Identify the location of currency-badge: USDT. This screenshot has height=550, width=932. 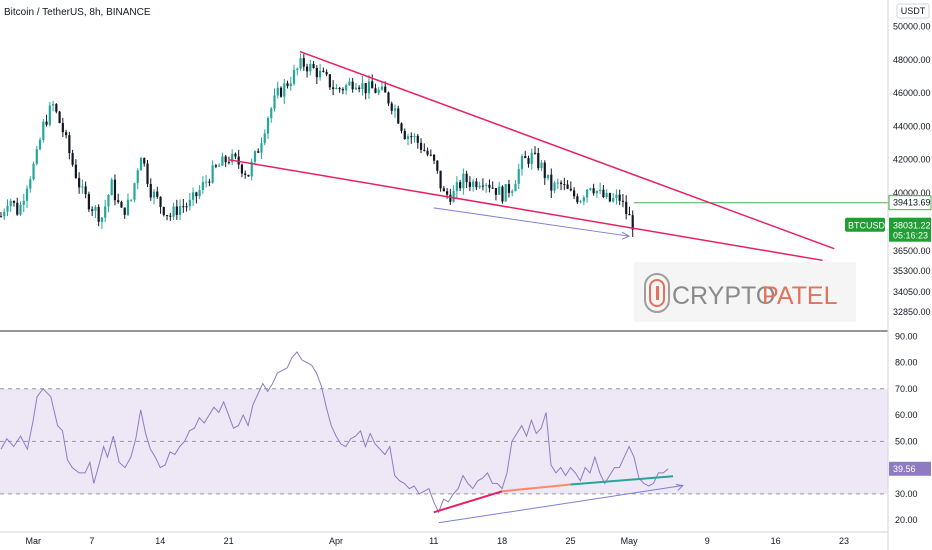
(913, 11).